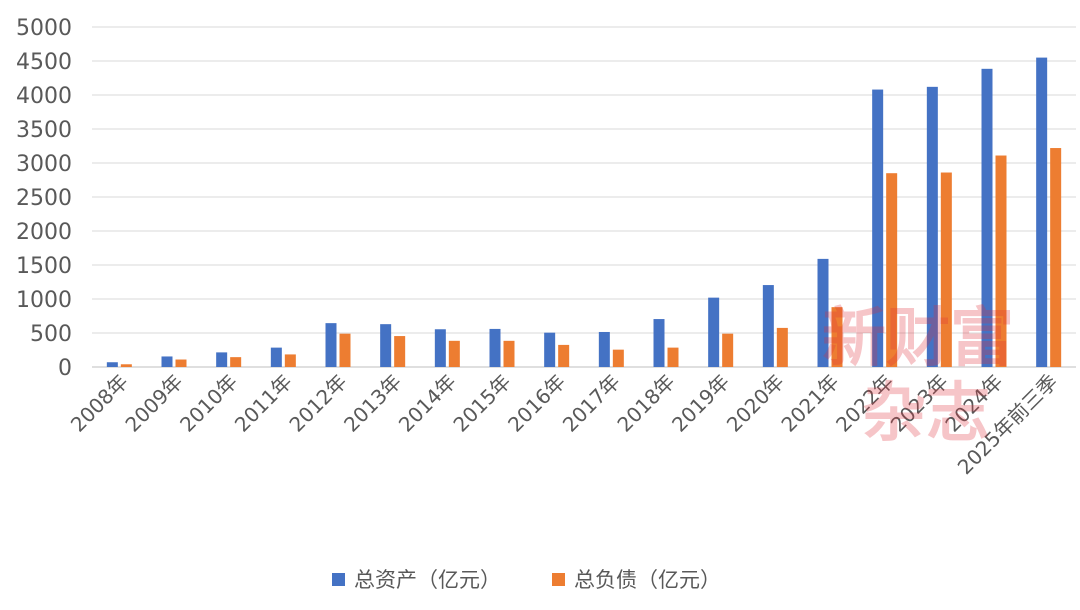 Image resolution: width=1080 pixels, height=610 pixels. What do you see at coordinates (700, 403) in the screenshot?
I see `x-tick-label: 2019年` at bounding box center [700, 403].